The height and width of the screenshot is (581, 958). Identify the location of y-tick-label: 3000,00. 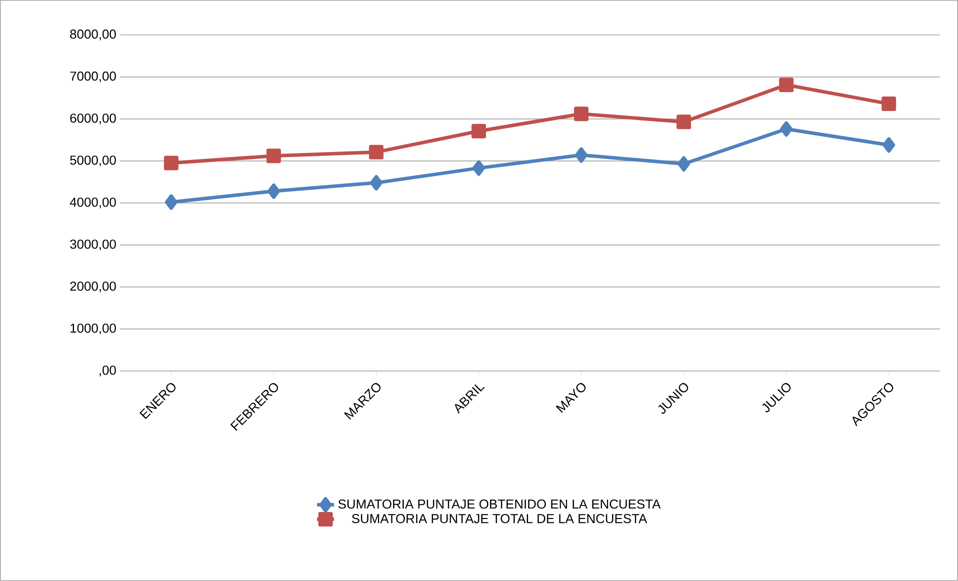
(93, 245).